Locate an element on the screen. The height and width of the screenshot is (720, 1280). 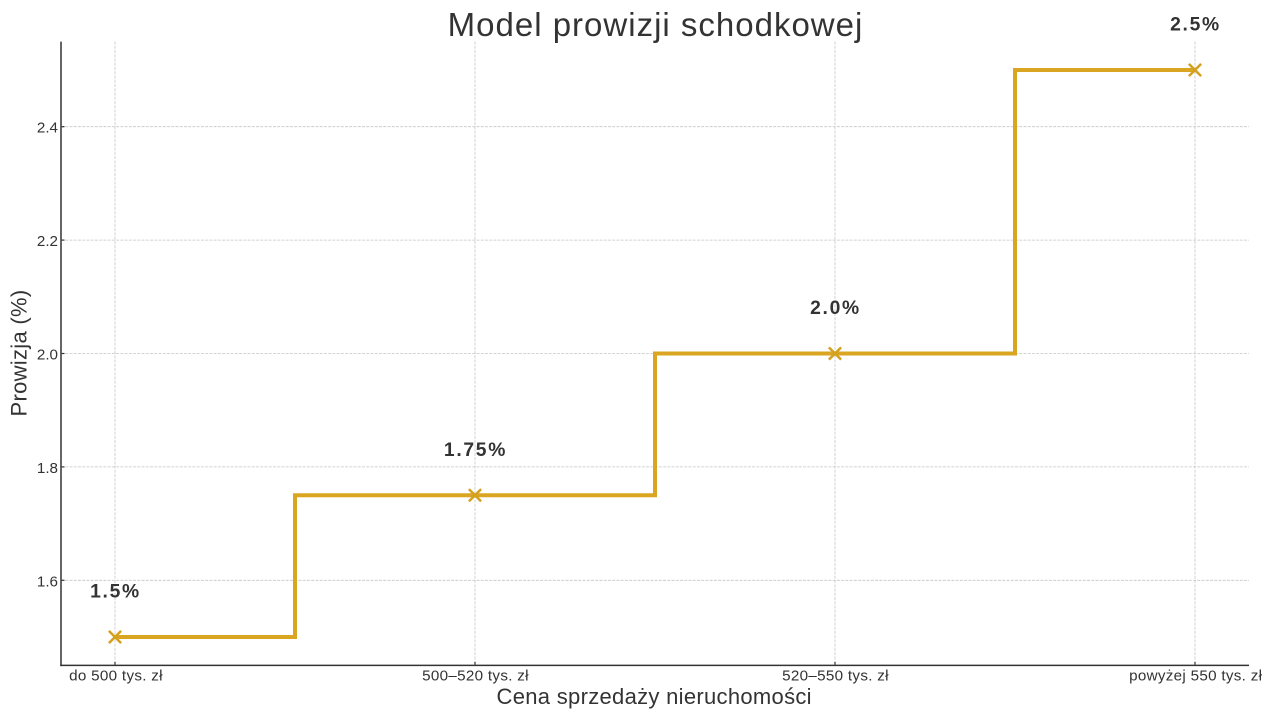
svg-text: do 500 tys. zł is located at coordinates (116, 676).